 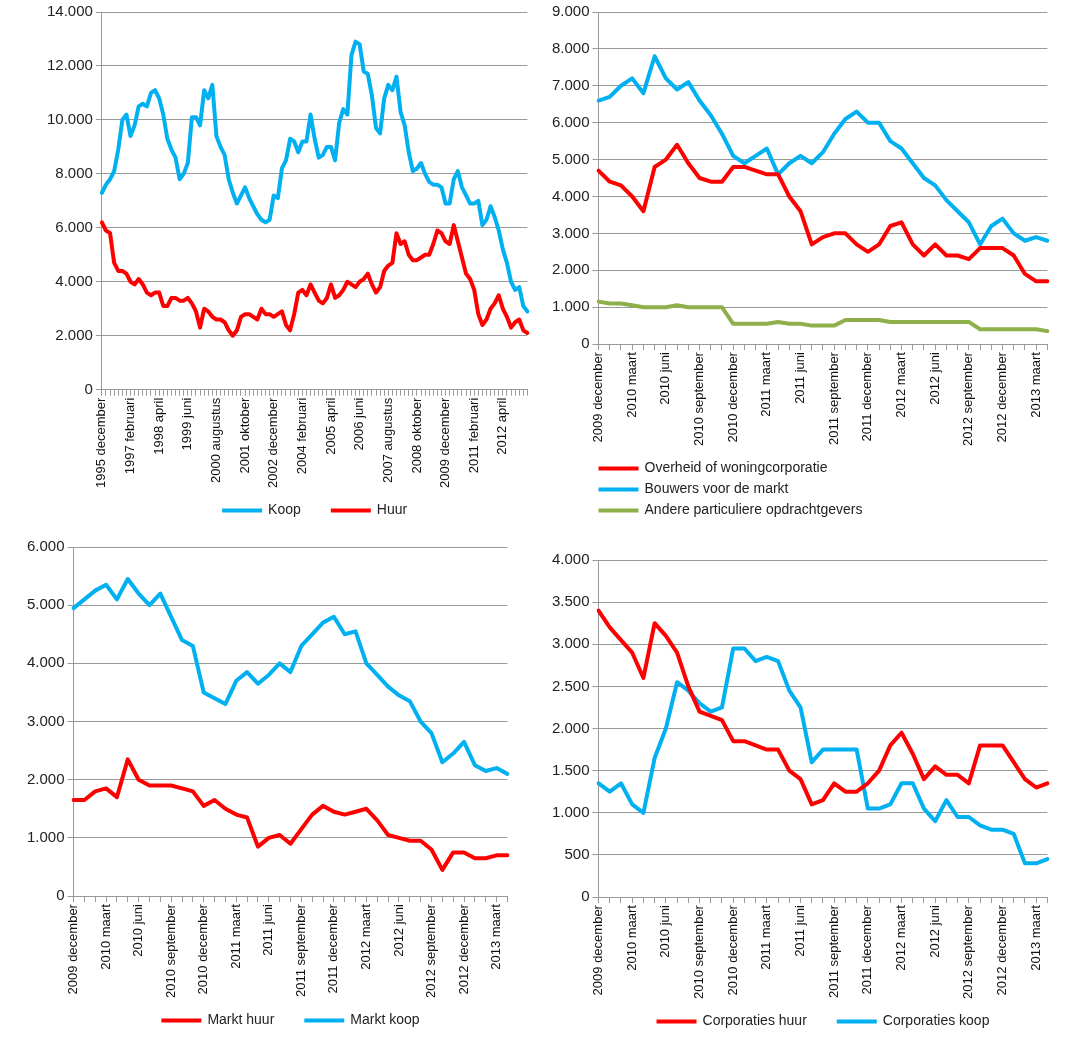 What do you see at coordinates (716, 488) in the screenshot?
I see `legend-label: Bouwers voor de markt` at bounding box center [716, 488].